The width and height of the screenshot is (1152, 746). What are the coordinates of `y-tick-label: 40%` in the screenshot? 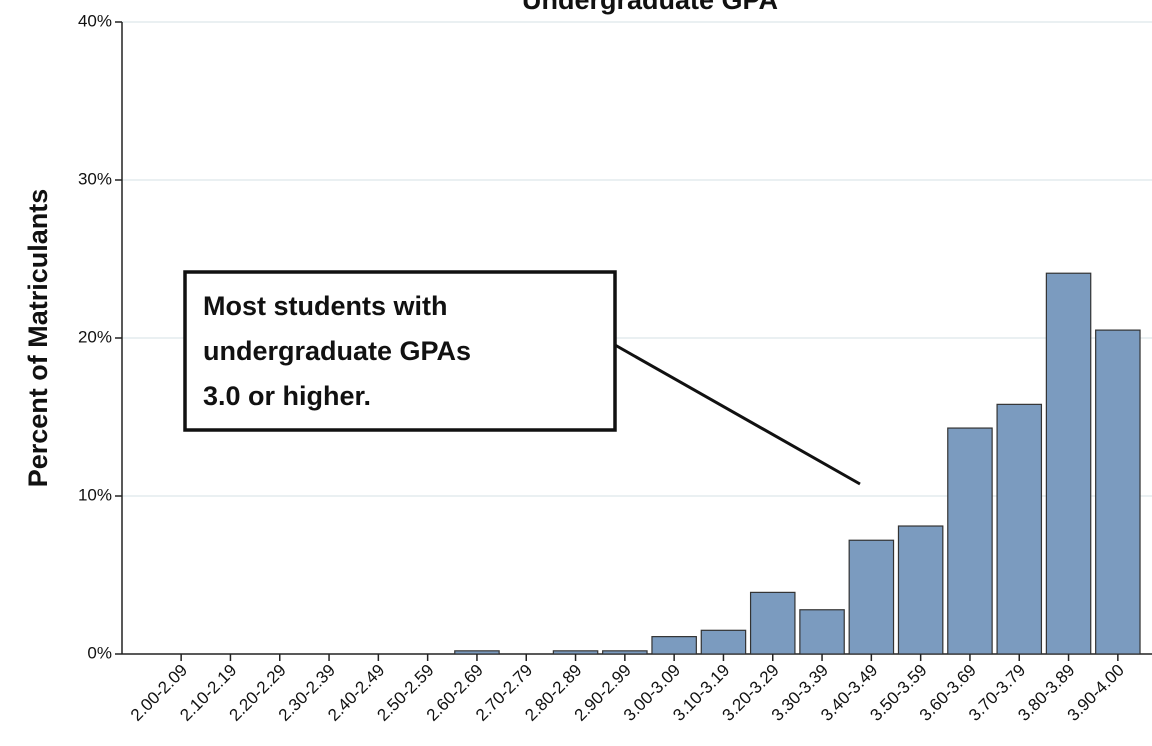 It's located at (95, 20).